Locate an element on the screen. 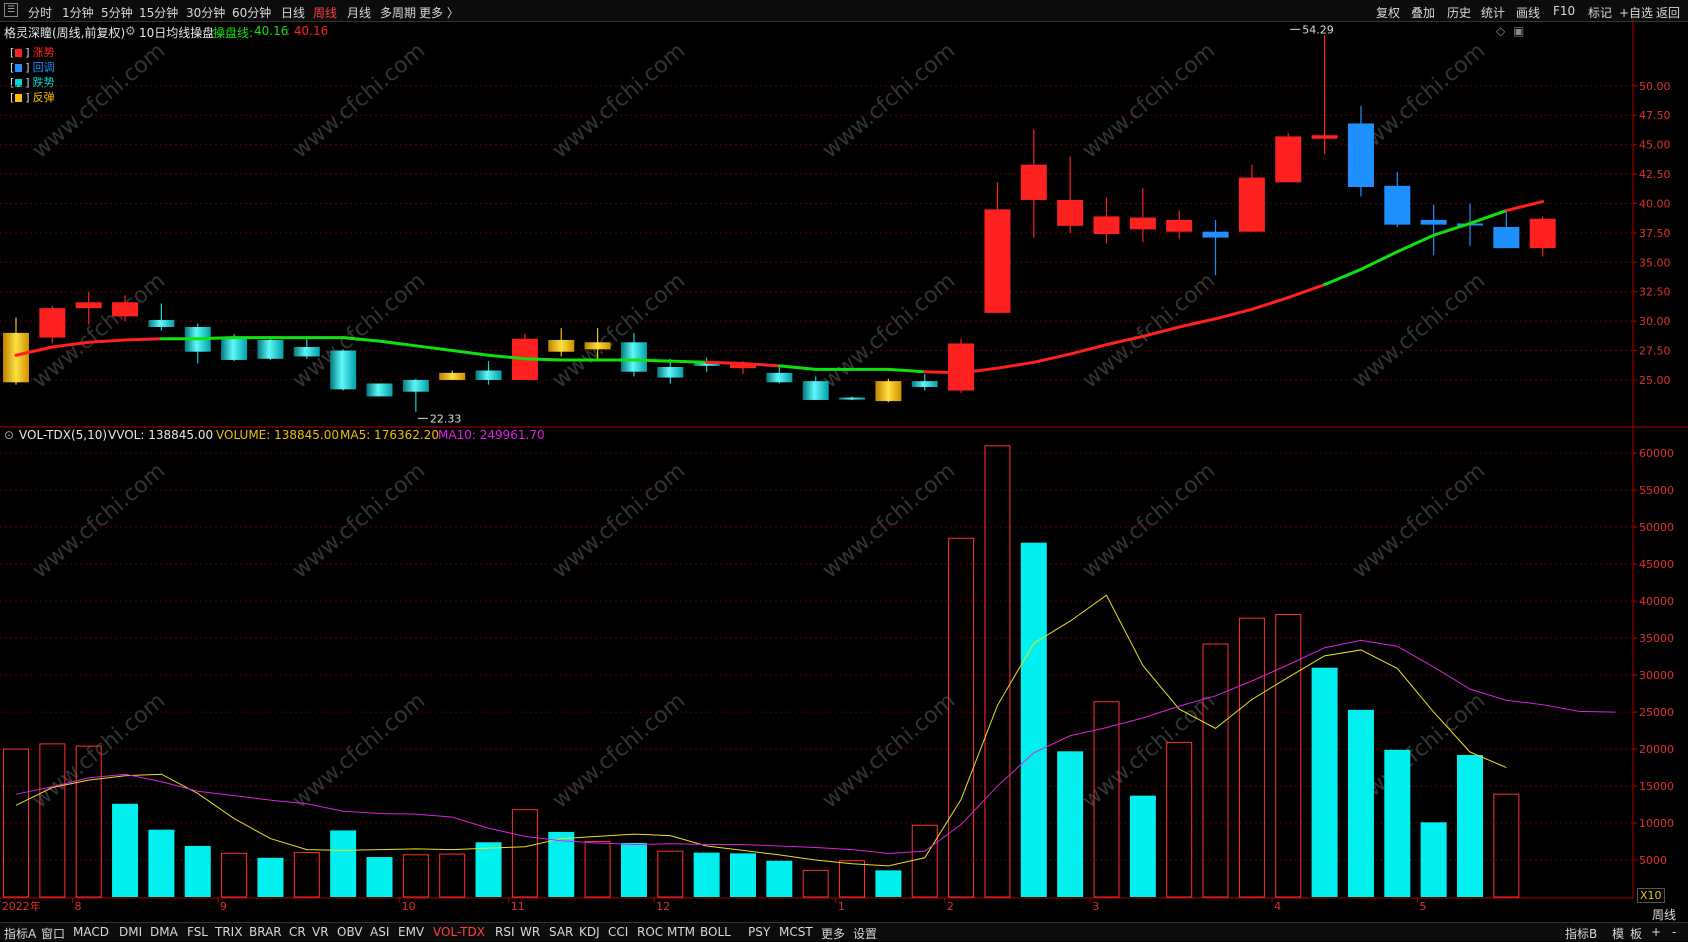  indicator-right-item: 板 is located at coordinates (1636, 934).